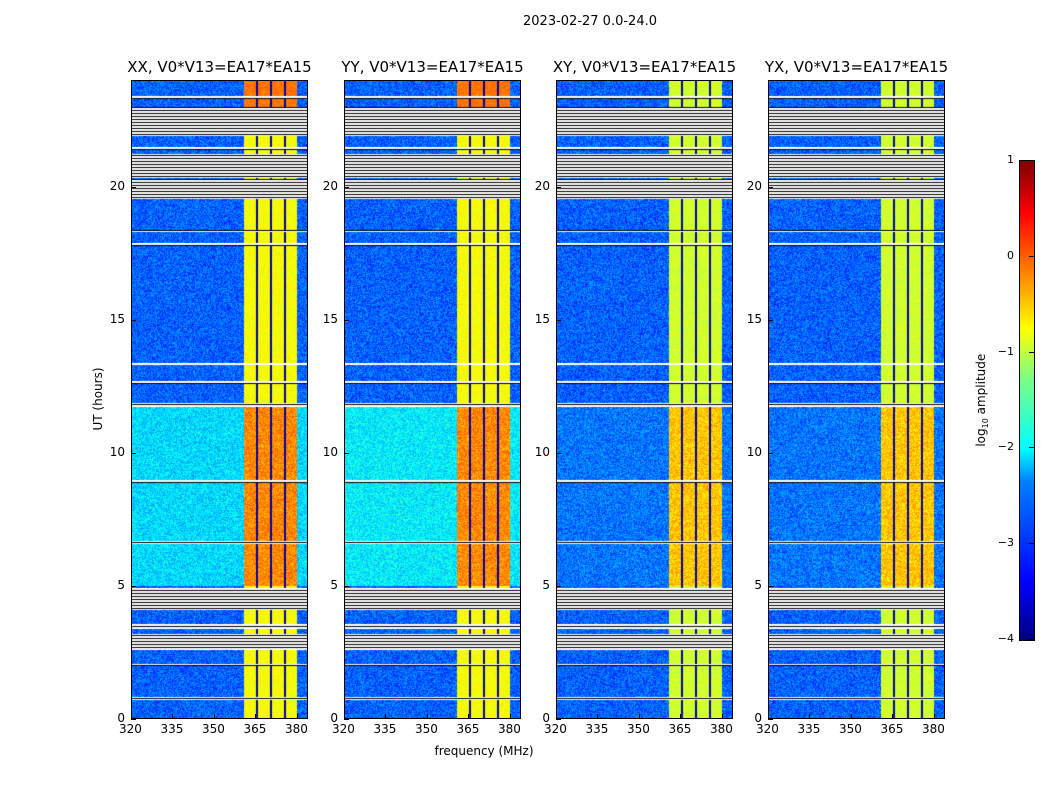 The height and width of the screenshot is (800, 1050). Describe the element at coordinates (1005, 638) in the screenshot. I see `colorbar-tick-label: −4` at that location.